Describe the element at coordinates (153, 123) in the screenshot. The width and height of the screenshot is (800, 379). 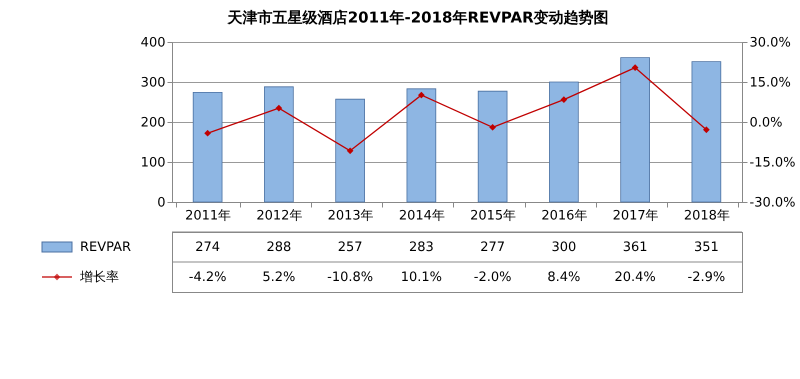
I see `y-tick-label: 200` at that location.